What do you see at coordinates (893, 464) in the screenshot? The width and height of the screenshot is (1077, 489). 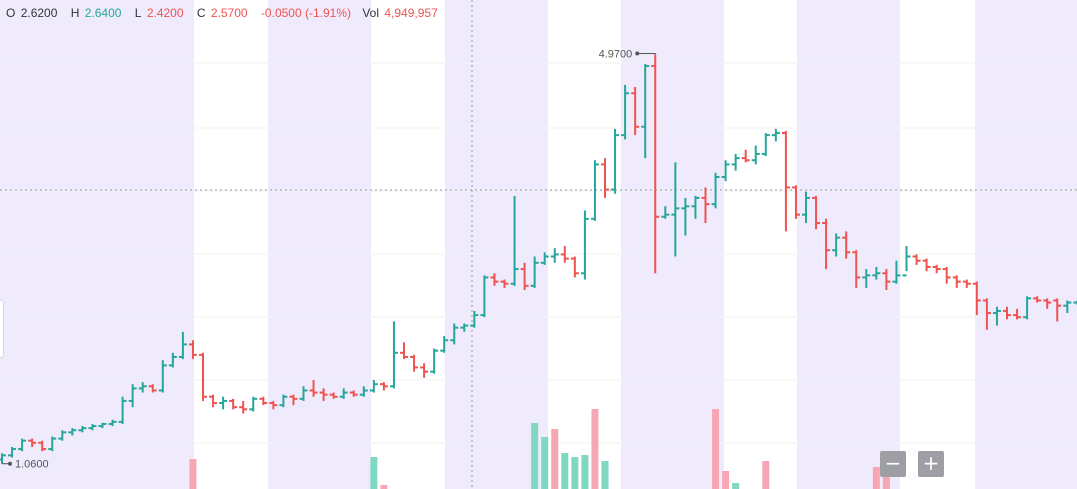 I see `zoom-out-button: −` at bounding box center [893, 464].